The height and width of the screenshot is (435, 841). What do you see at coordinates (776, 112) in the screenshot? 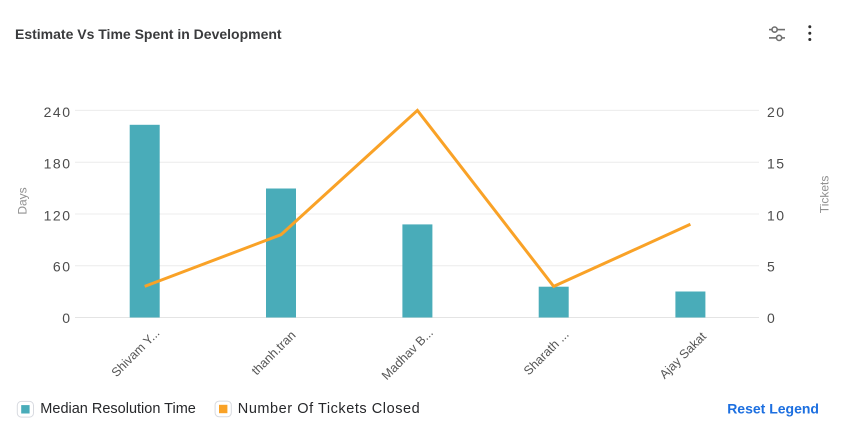
I see `svg-text: 20` at bounding box center [776, 112].